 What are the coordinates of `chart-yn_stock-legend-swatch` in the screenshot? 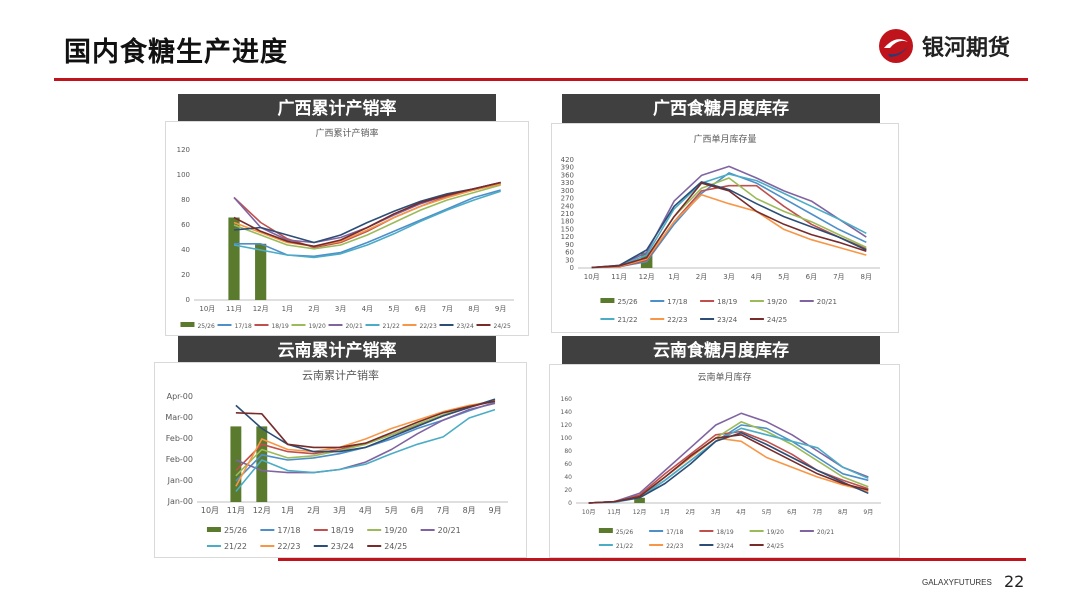 It's located at (605, 530).